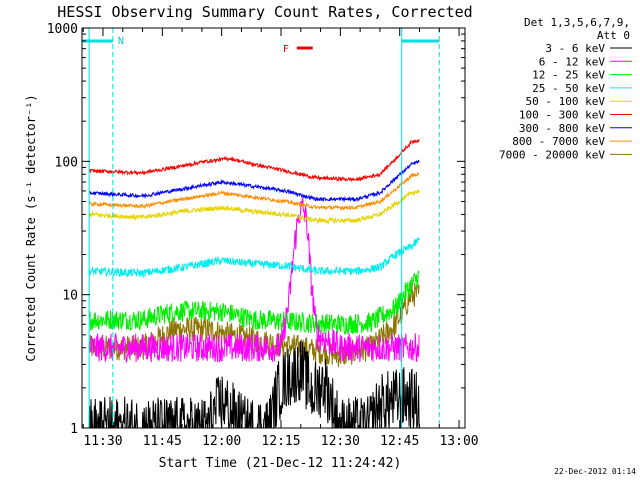 The height and width of the screenshot is (480, 640). I want to click on legend-entry-label-0: 3 - 6 keV, so click(575, 48).